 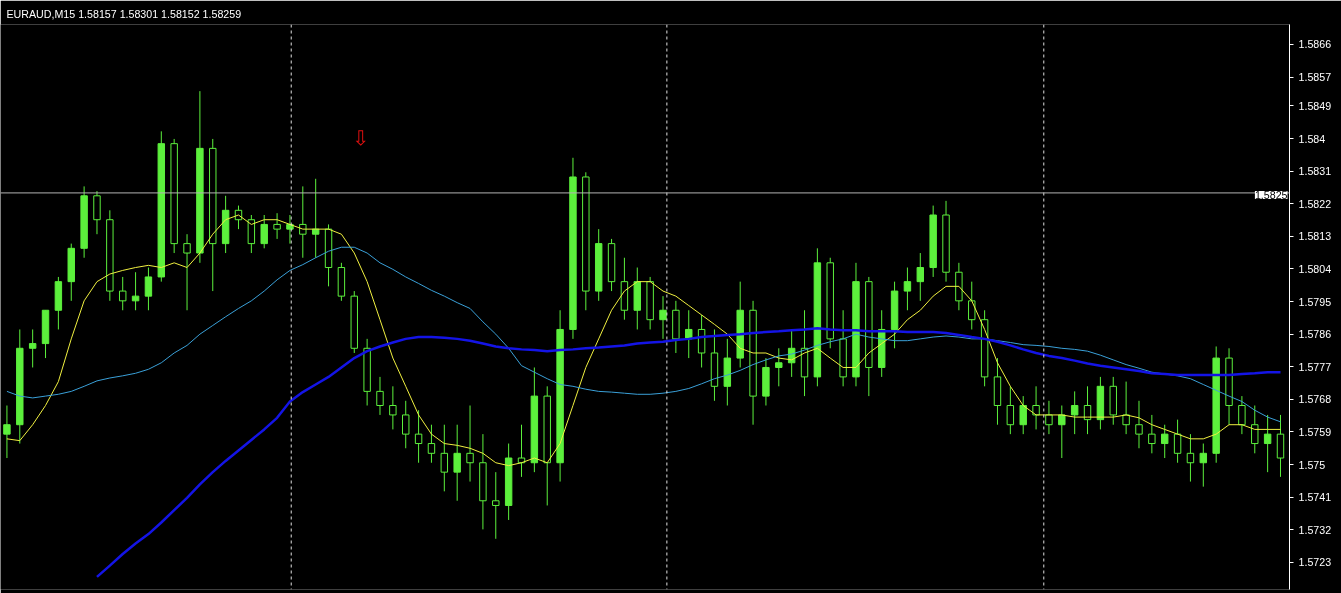 What do you see at coordinates (1315, 105) in the screenshot?
I see `y-tick-label: 1.5849` at bounding box center [1315, 105].